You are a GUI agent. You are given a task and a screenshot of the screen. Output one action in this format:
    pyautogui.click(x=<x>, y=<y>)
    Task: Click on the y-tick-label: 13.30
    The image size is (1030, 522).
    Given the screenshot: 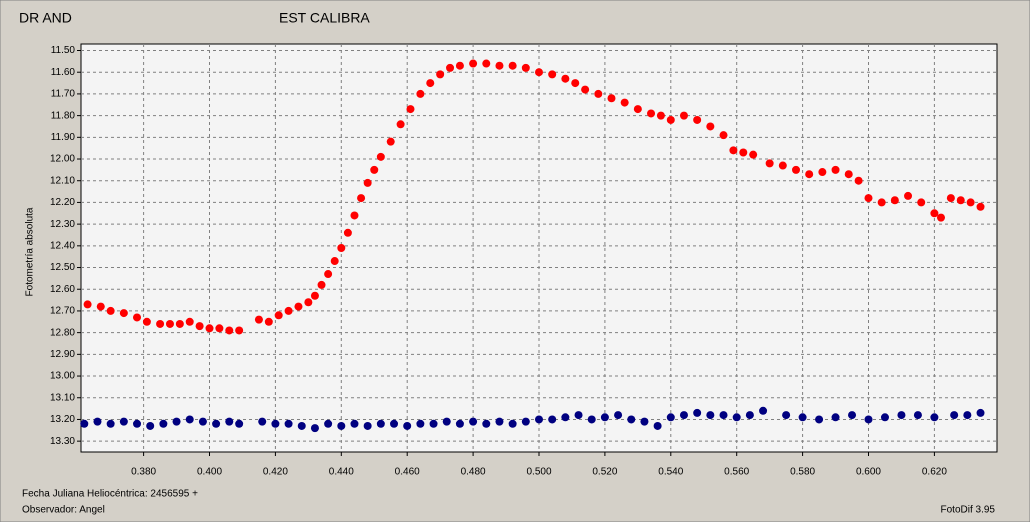 What is the action you would take?
    pyautogui.click(x=62, y=441)
    